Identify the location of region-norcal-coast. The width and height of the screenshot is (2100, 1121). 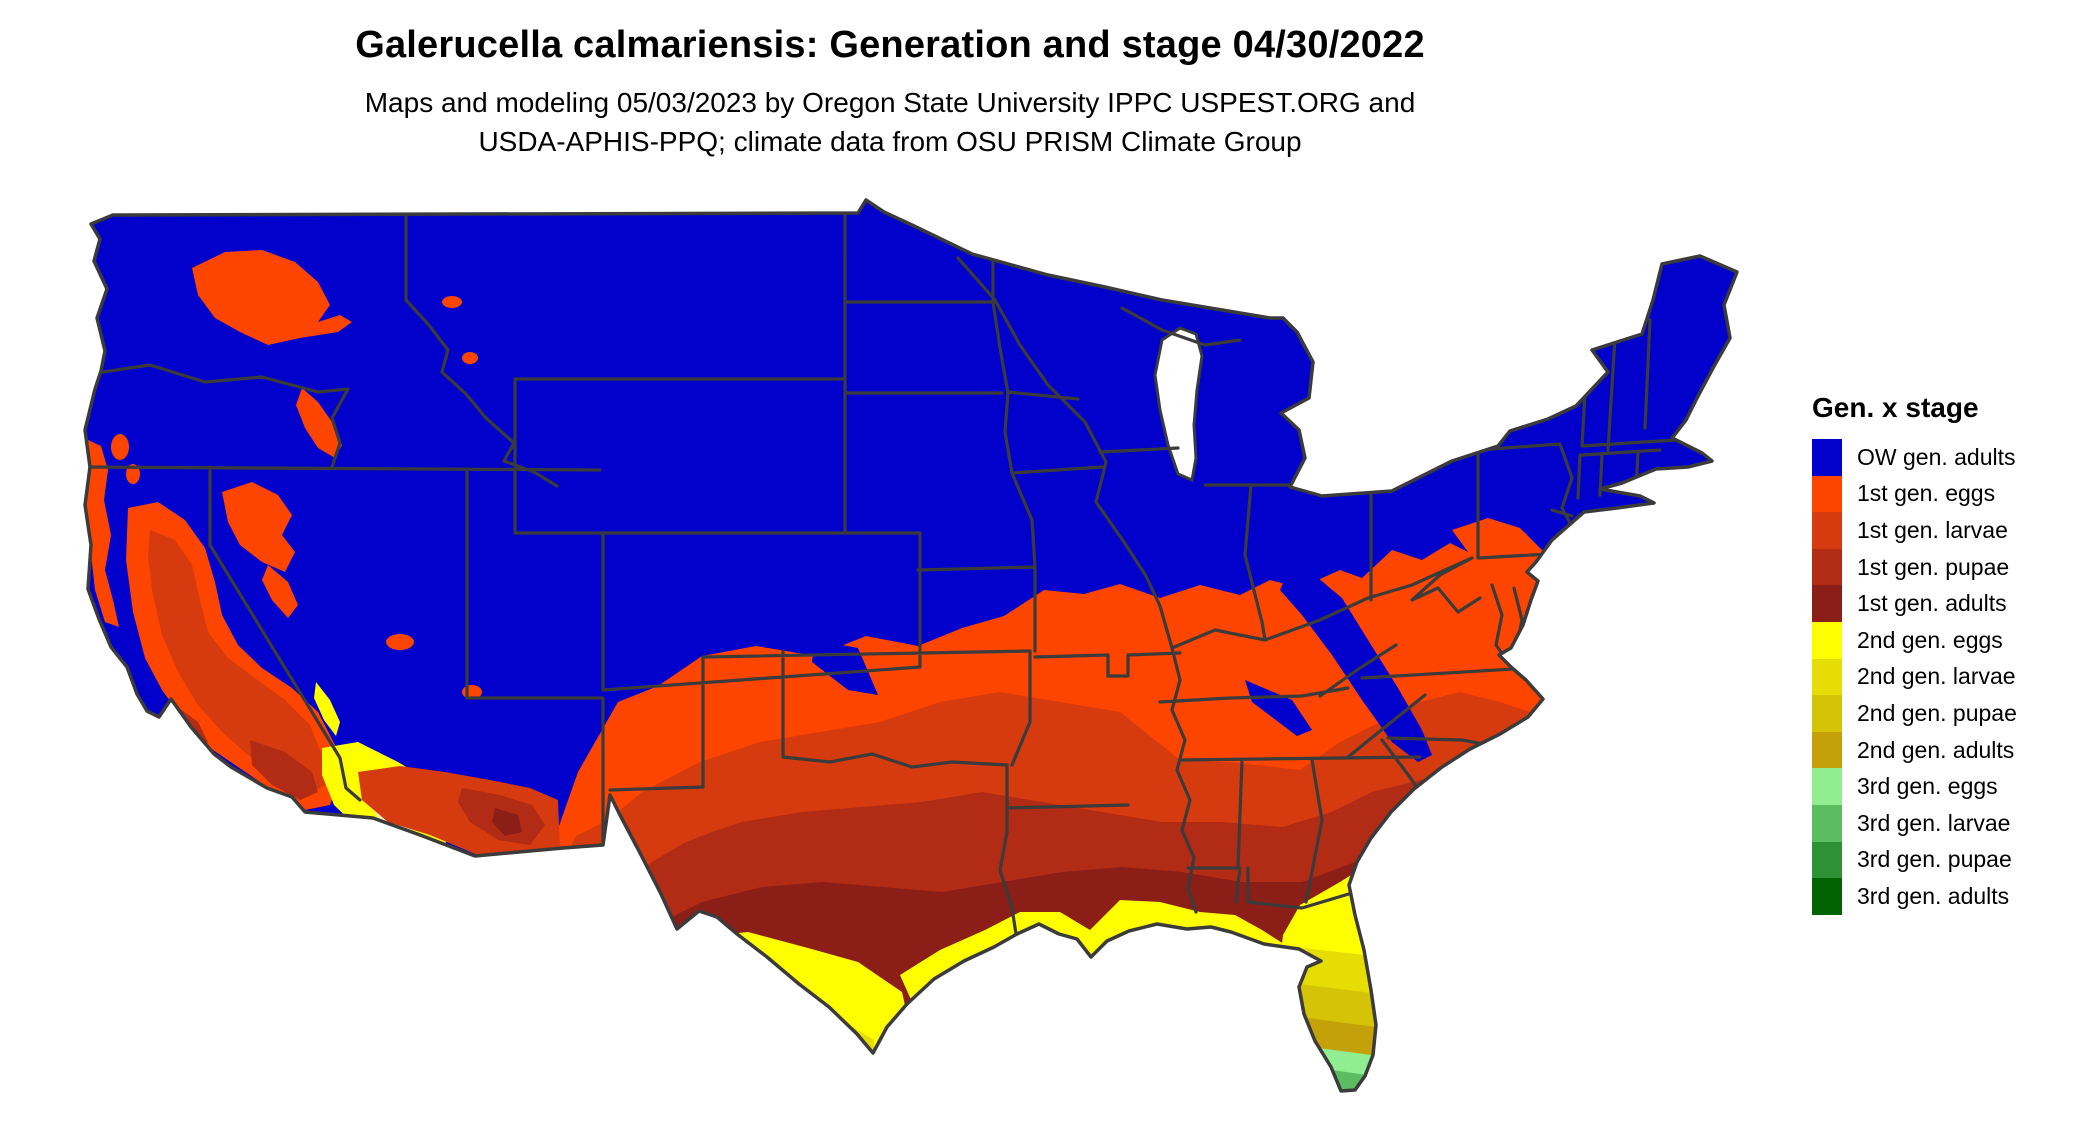
(102, 533).